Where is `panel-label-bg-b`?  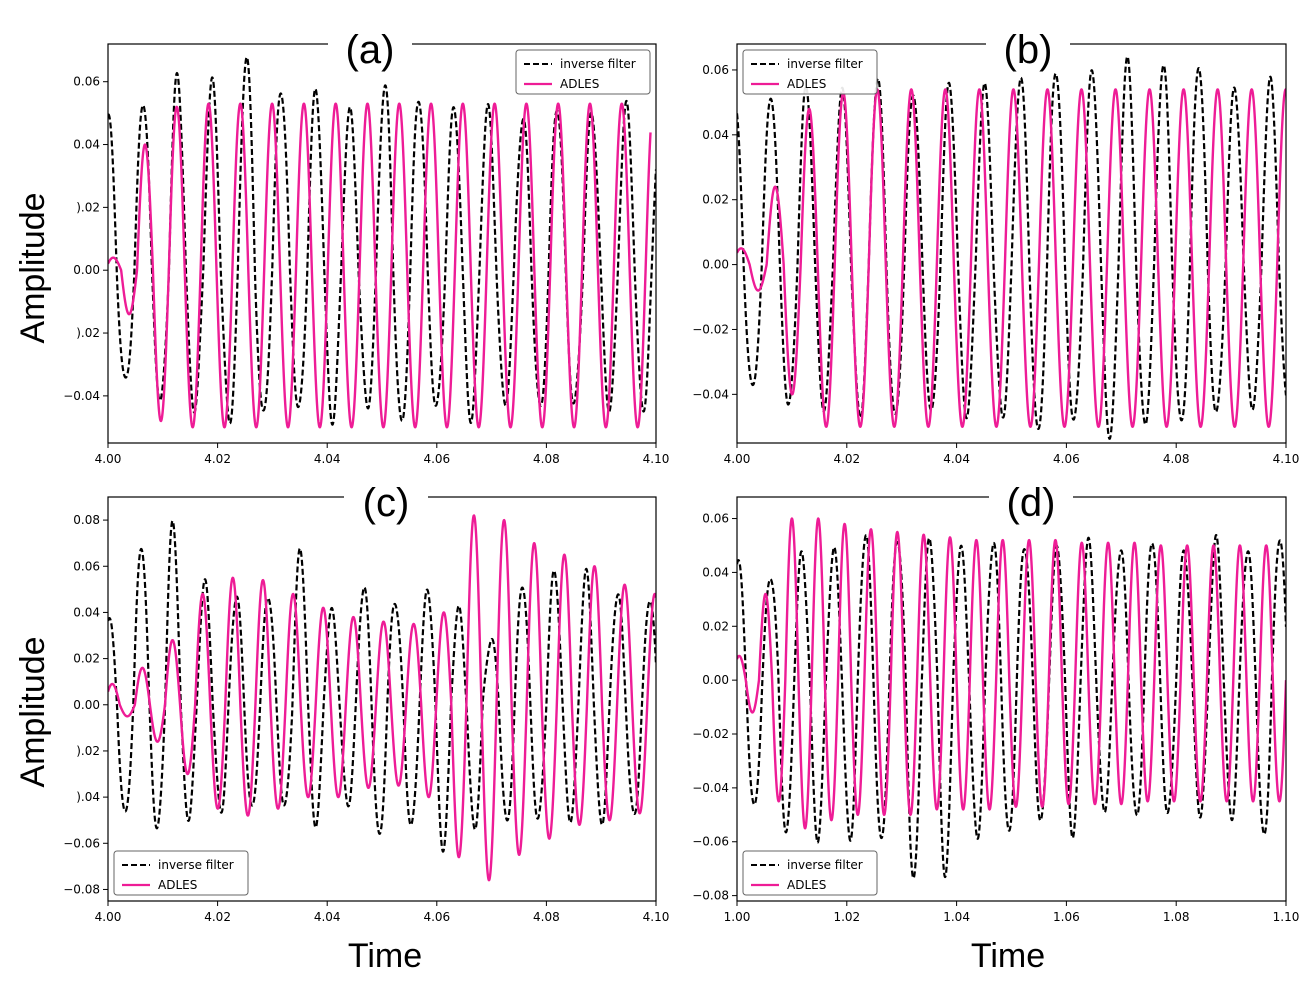 panel-label-bg-b is located at coordinates (1028, 43).